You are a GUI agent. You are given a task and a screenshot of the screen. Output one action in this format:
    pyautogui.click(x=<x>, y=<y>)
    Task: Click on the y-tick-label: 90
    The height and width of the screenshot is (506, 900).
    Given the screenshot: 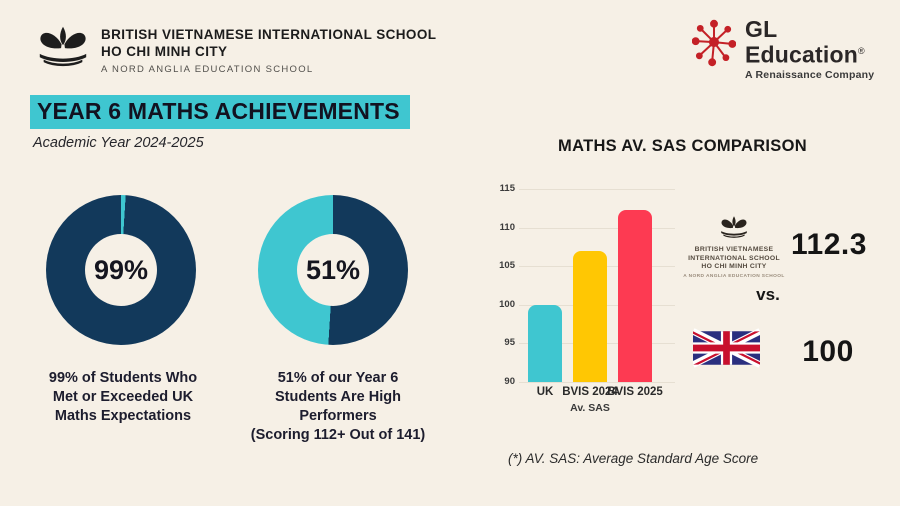 What is the action you would take?
    pyautogui.click(x=509, y=381)
    